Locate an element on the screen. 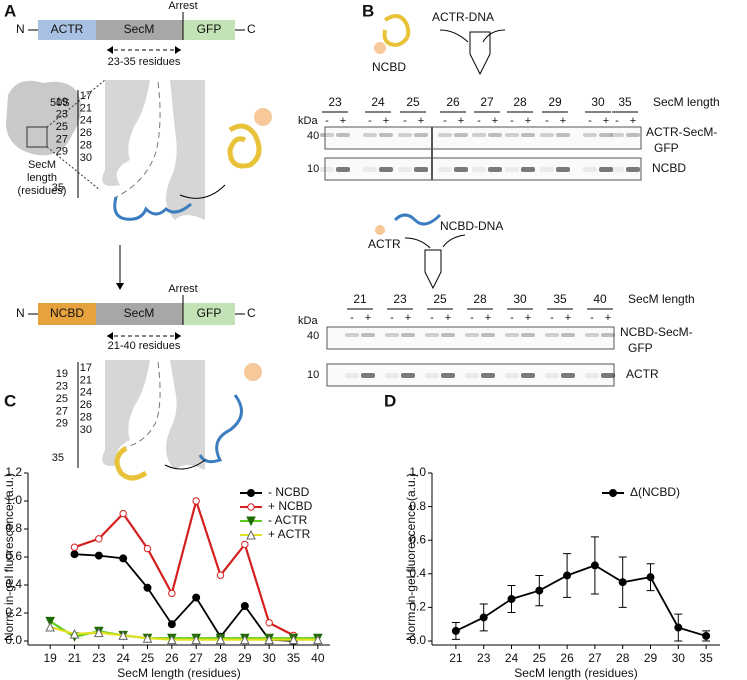 The width and height of the screenshot is (747, 680). ribosome-label: 50S is located at coordinates (60, 103).